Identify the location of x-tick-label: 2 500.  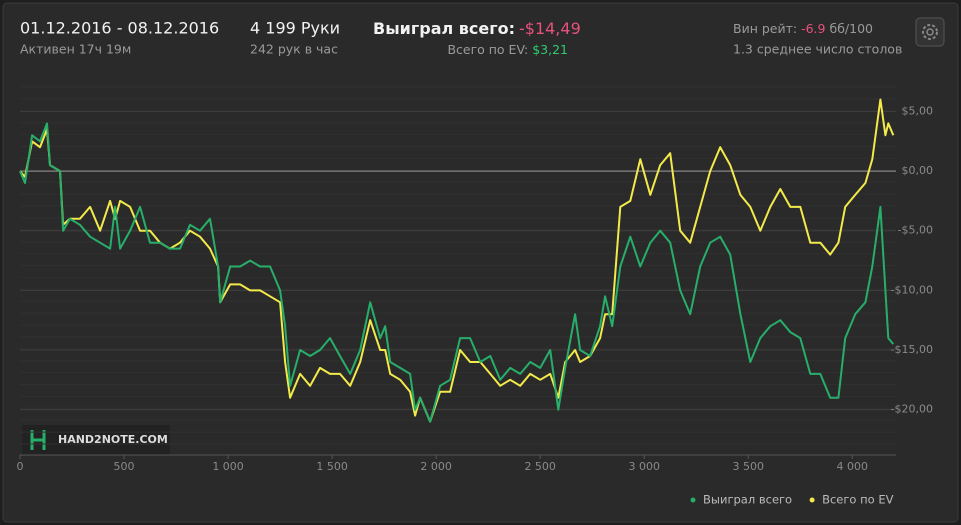
(540, 466).